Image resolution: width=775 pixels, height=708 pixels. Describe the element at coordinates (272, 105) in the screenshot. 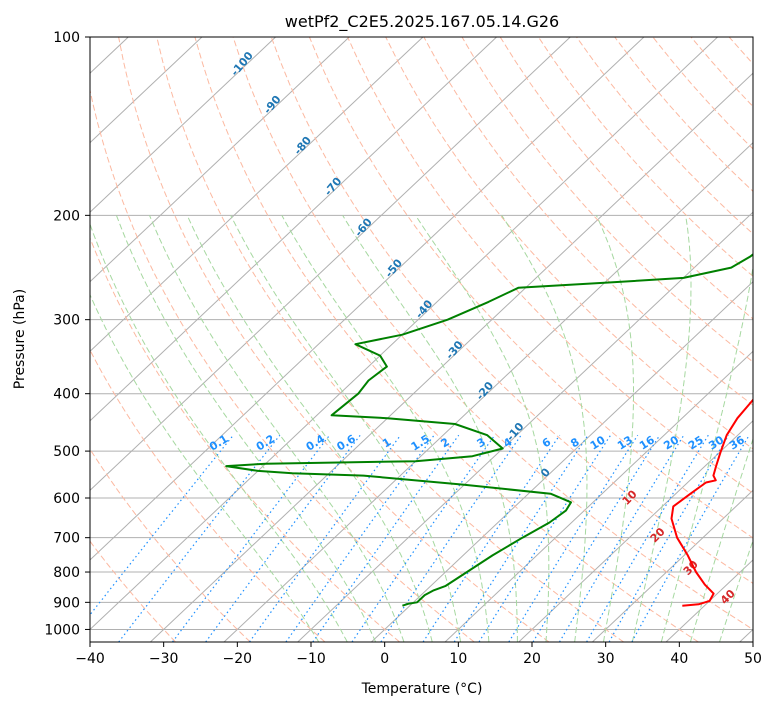

I see `dry-adiabat-label: -90` at that location.